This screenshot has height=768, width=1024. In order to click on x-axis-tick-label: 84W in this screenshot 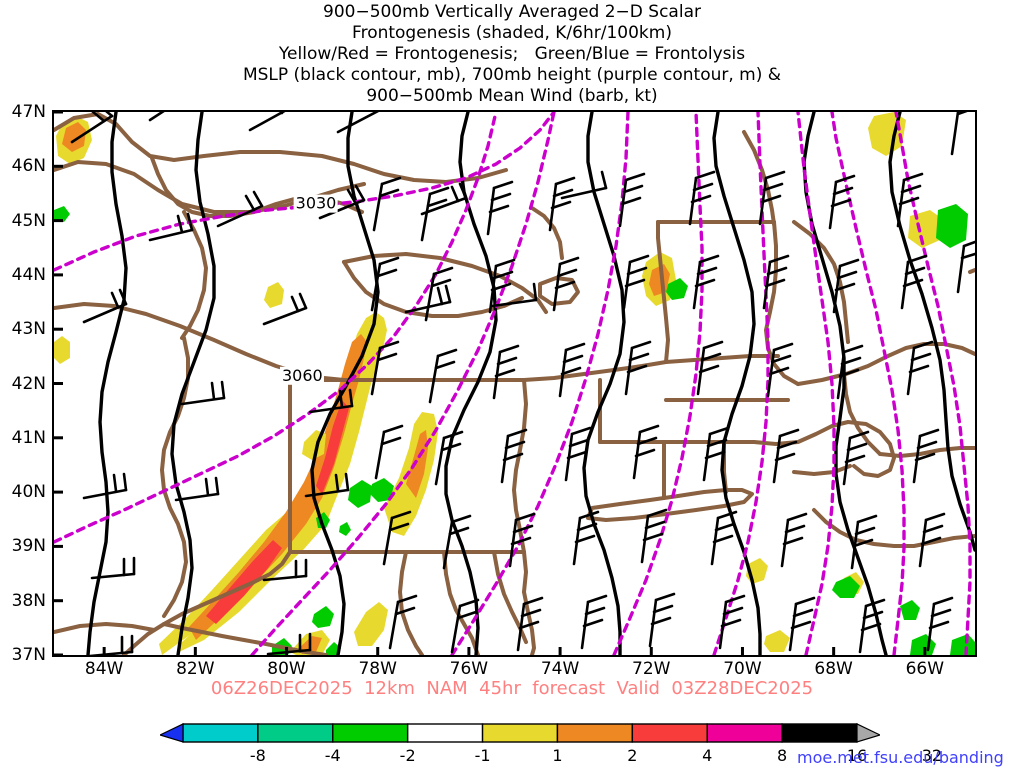, I will do `click(104, 669)`.